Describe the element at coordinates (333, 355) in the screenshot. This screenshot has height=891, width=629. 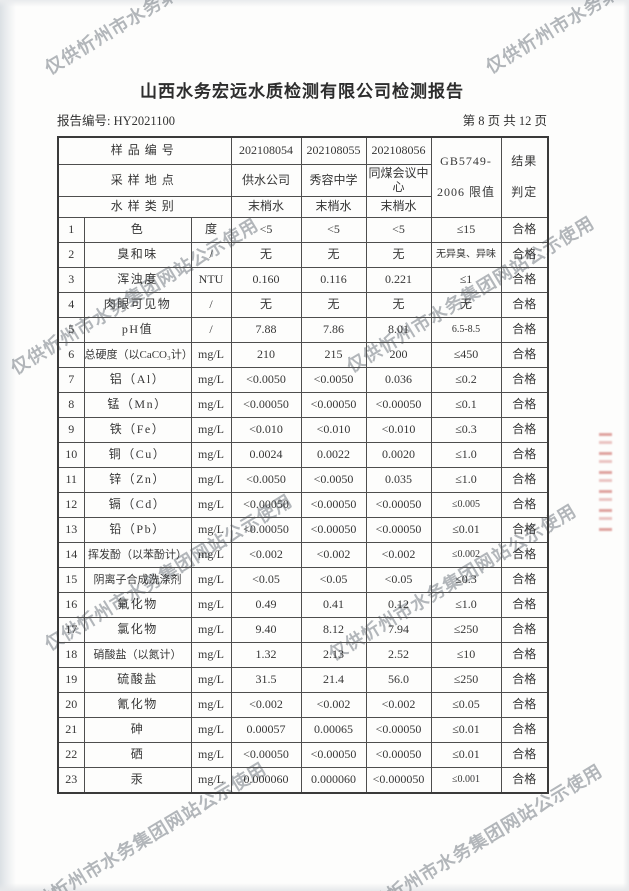
I see `value-sample-2: 215` at that location.